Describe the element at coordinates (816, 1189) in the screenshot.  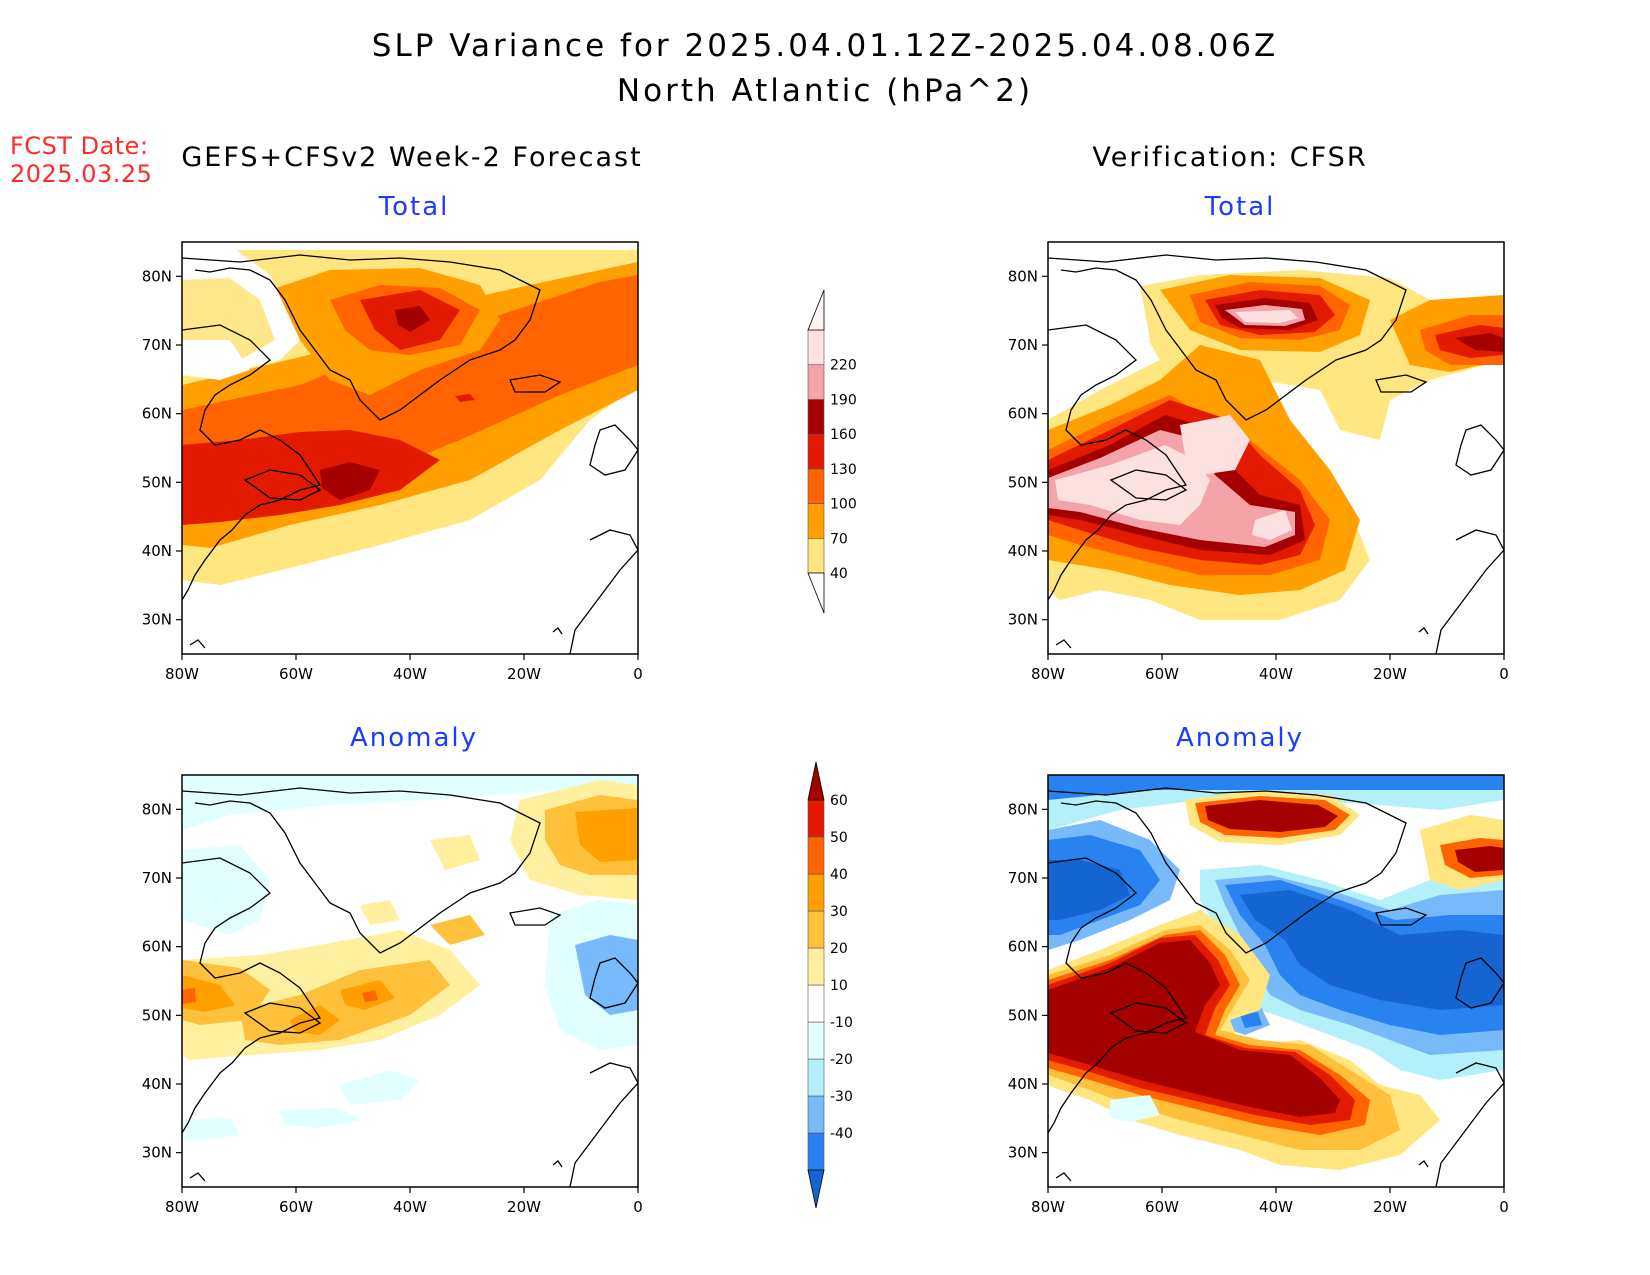
I see `colorbar-anomaly-bottom-arrow` at that location.